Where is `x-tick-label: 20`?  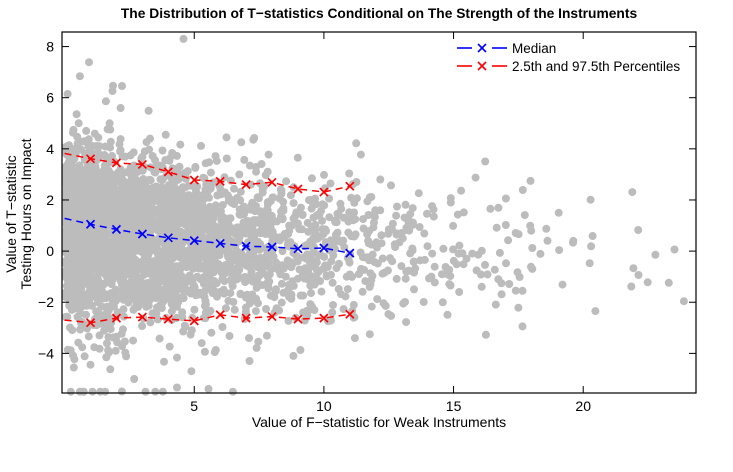
x-tick-label: 20 is located at coordinates (583, 406).